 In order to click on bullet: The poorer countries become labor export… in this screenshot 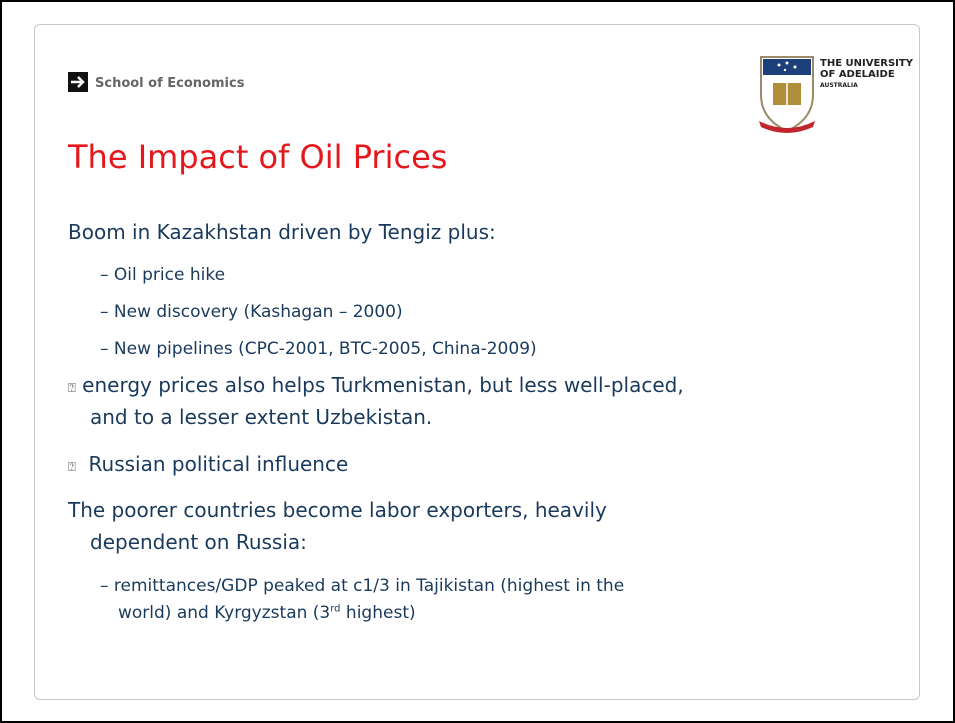, I will do `click(337, 510)`.